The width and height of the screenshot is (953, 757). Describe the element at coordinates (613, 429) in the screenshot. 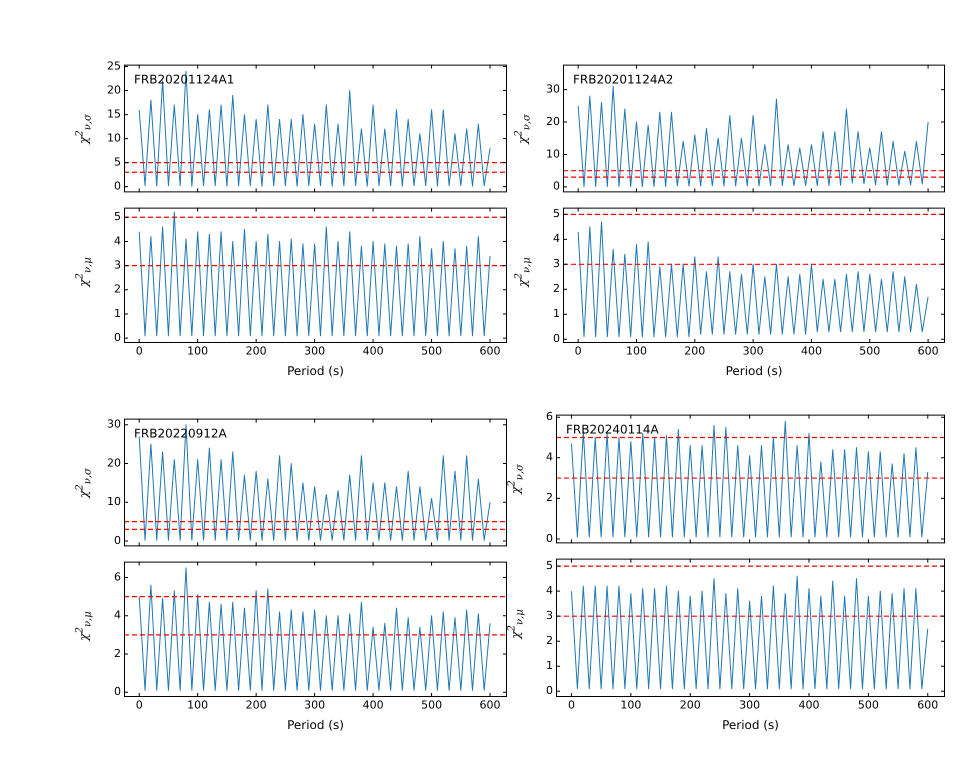

I see `annotation: FRB20240114A` at that location.